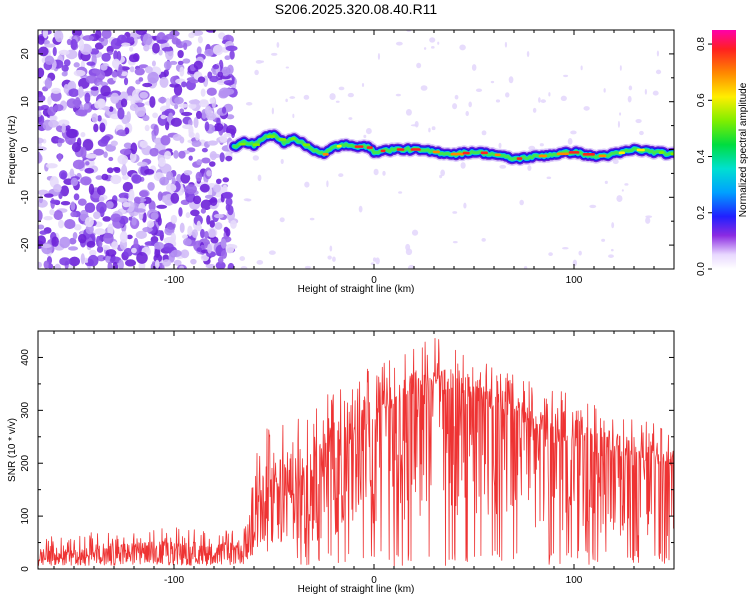 This screenshot has height=600, width=750. What do you see at coordinates (25, 410) in the screenshot?
I see `snr-y-tick-label: 300` at bounding box center [25, 410].